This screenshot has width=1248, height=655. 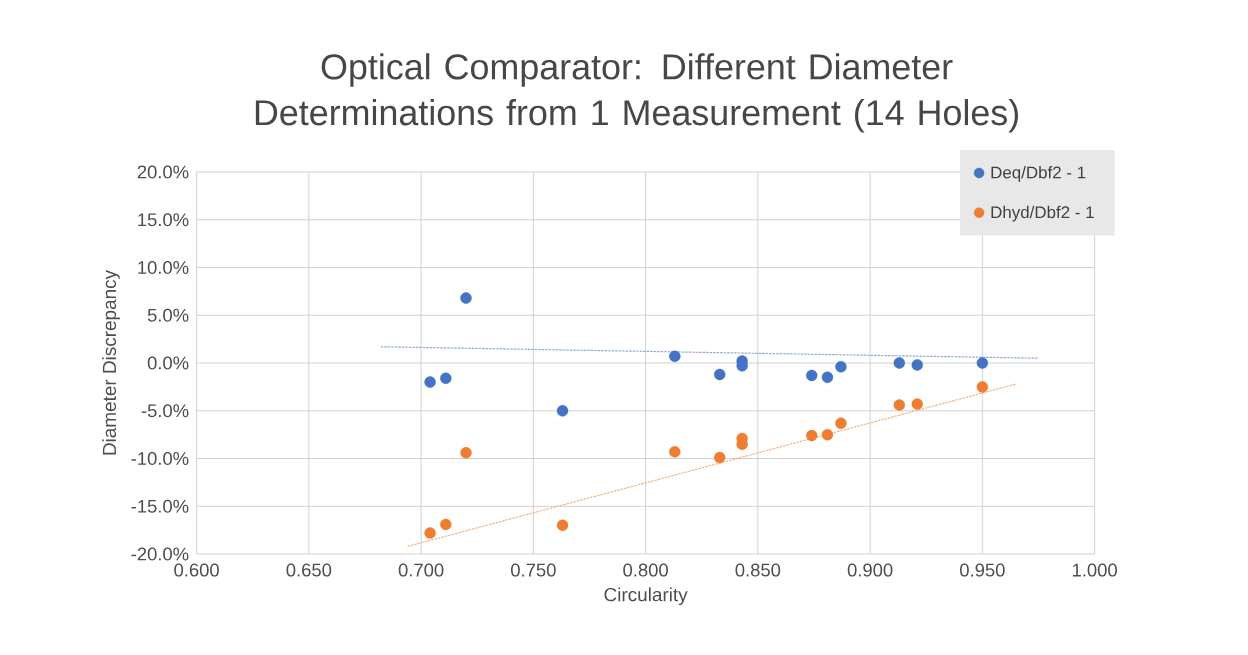 I want to click on x-tick-label: 0.600, so click(x=196, y=570).